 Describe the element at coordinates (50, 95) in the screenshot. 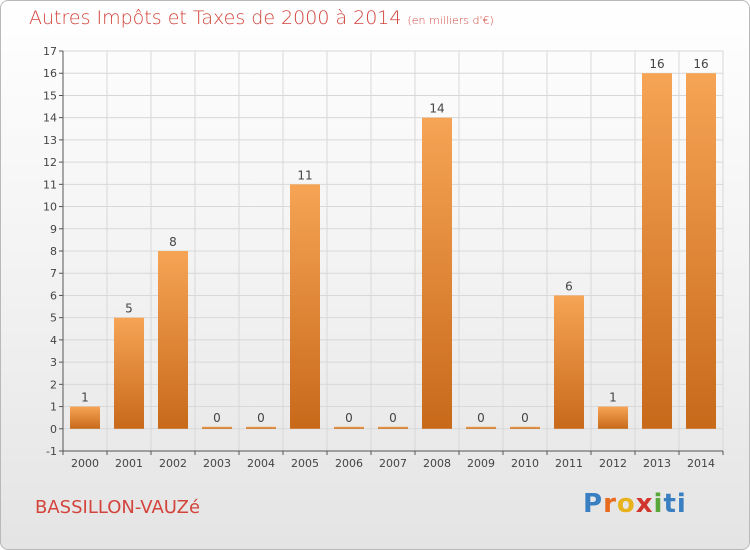

I see `y-tick-label: 15` at that location.